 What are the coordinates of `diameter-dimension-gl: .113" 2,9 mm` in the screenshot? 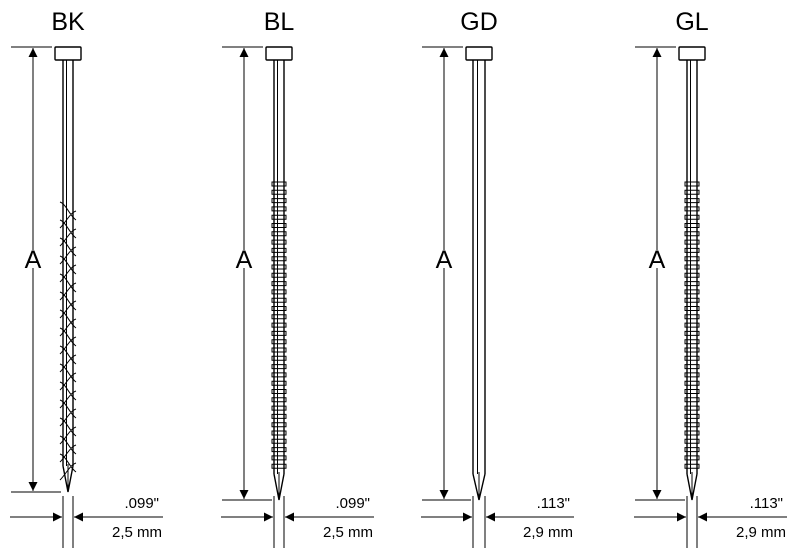 It's located at (710, 521).